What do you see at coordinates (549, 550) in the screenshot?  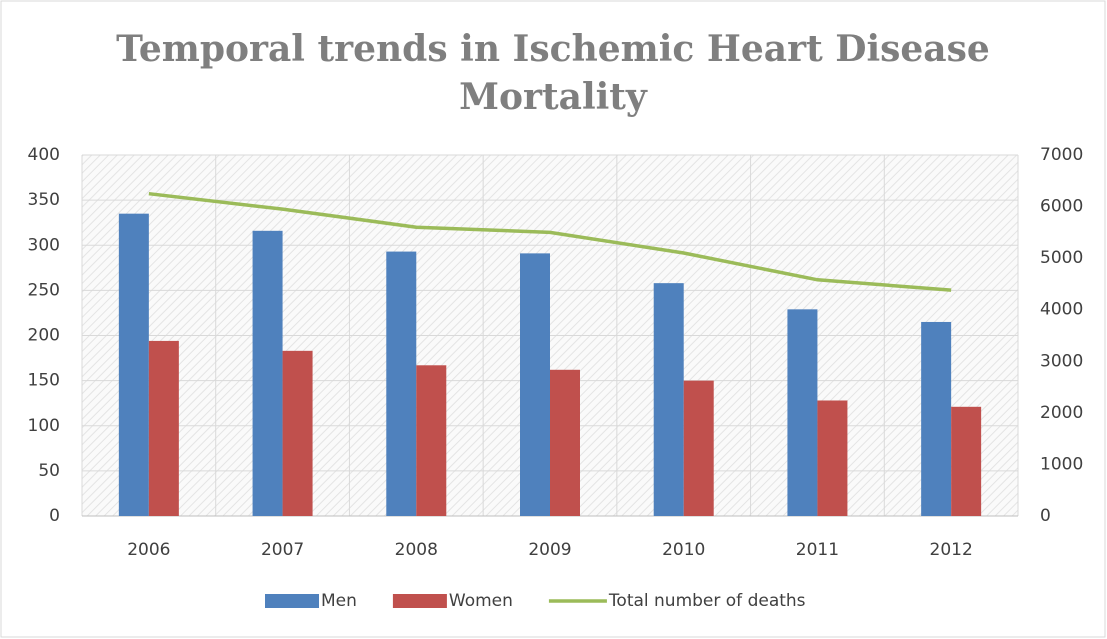 I see `x-tick-label: 2009` at bounding box center [549, 550].